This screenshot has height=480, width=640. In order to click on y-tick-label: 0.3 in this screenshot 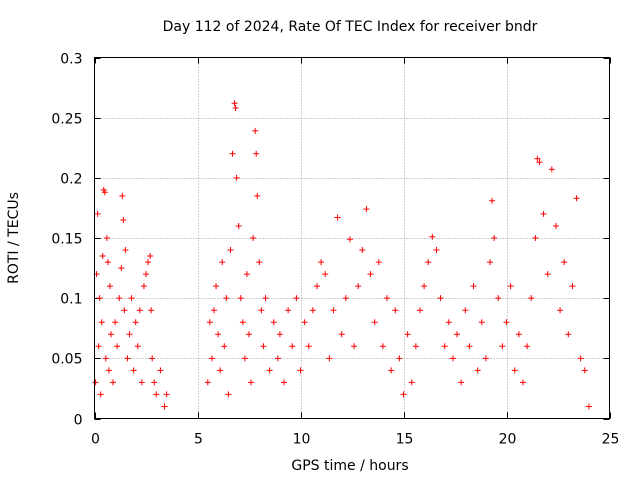, I will do `click(71, 60)`.